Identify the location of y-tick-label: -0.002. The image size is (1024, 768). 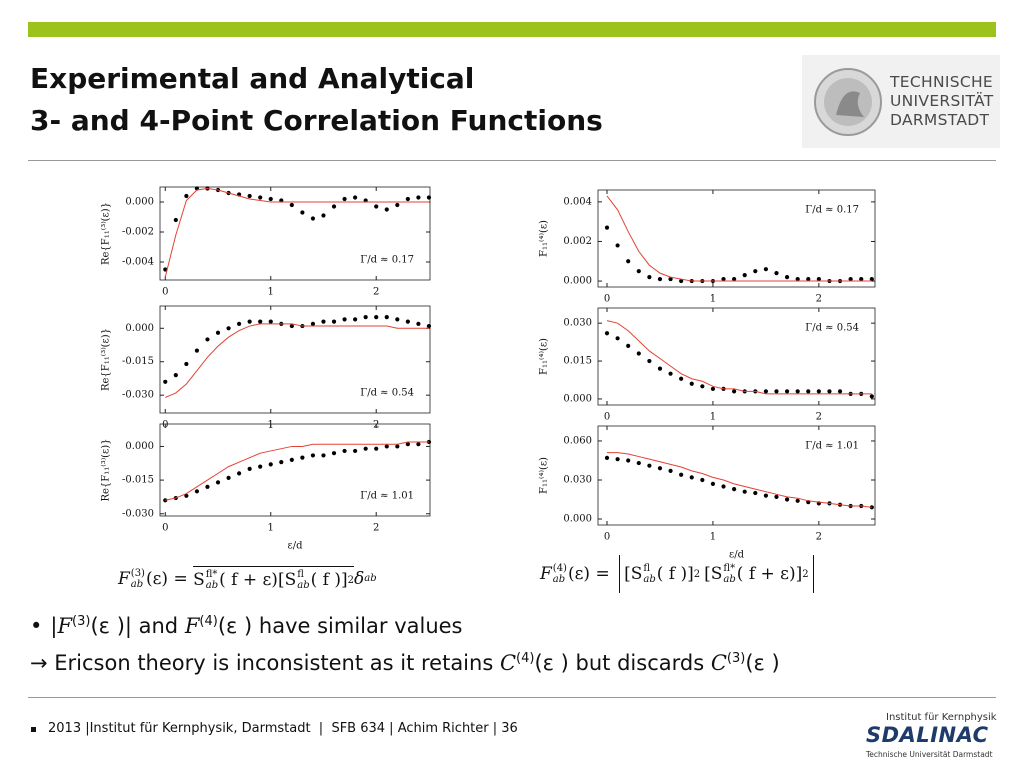
(138, 232).